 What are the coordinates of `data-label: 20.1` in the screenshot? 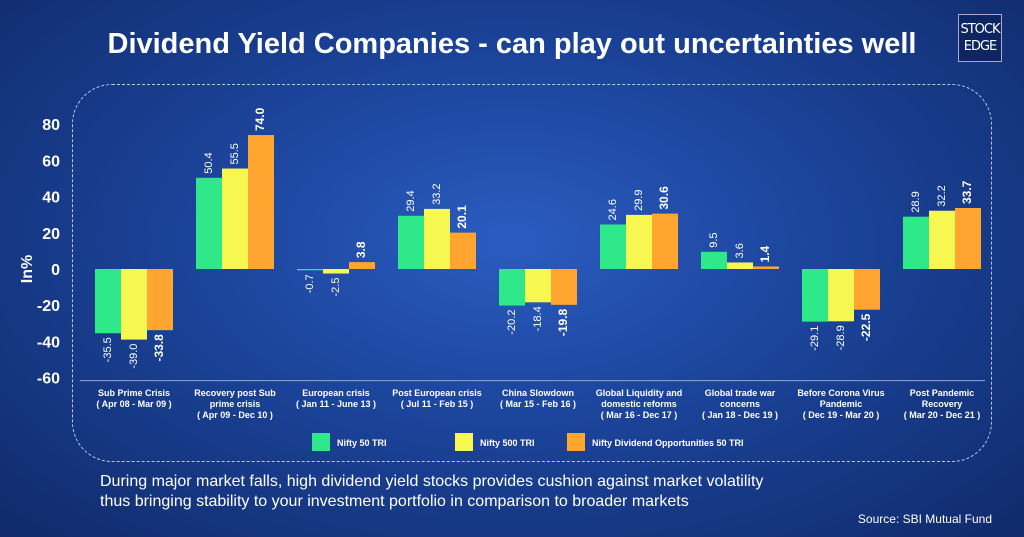 It's located at (462, 217).